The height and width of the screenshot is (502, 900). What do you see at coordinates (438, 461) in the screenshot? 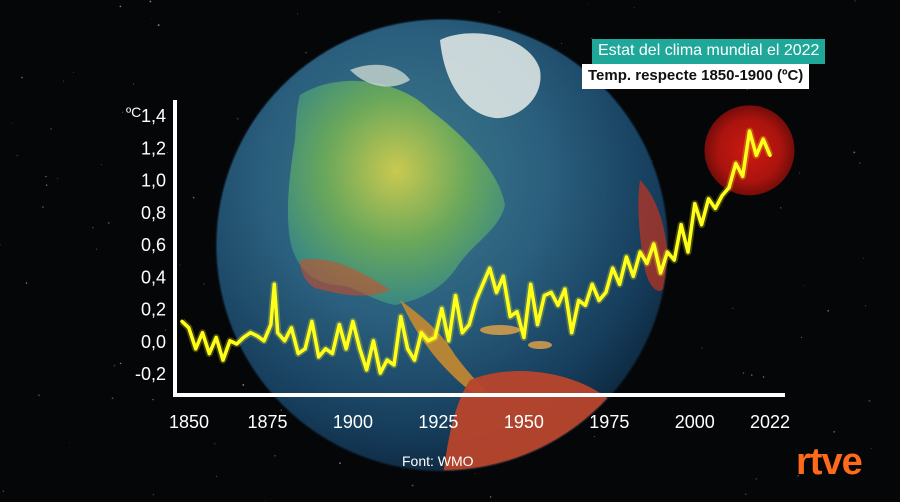
I see `source-label: Font: WMO` at bounding box center [438, 461].